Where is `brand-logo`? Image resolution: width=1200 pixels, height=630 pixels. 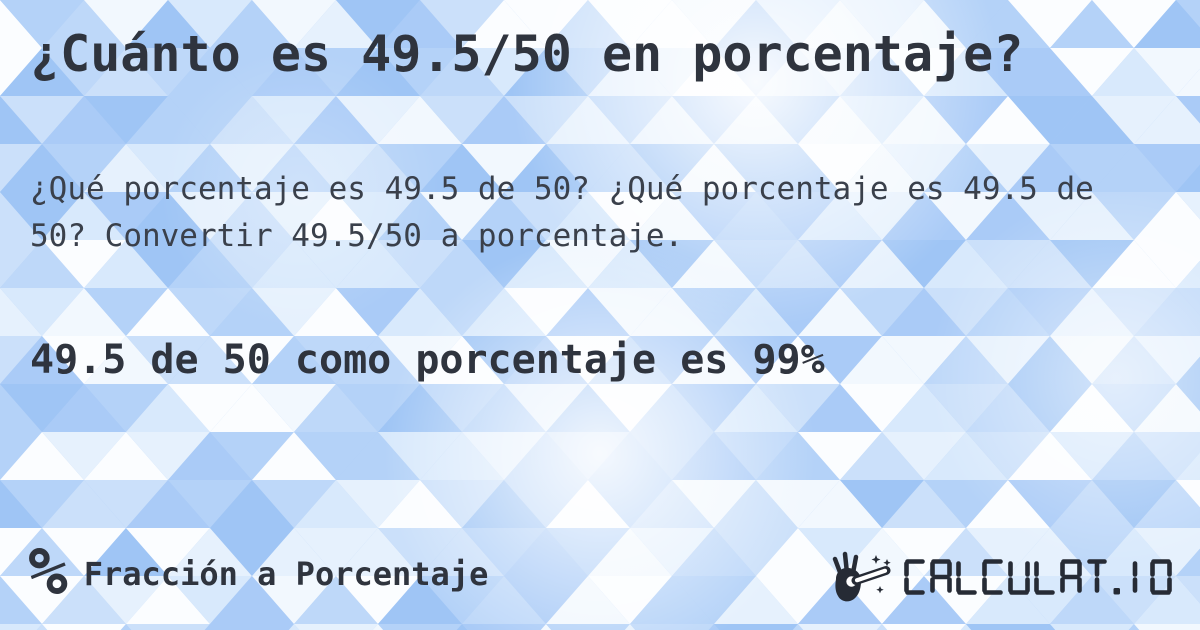 brand-logo is located at coordinates (1001, 577).